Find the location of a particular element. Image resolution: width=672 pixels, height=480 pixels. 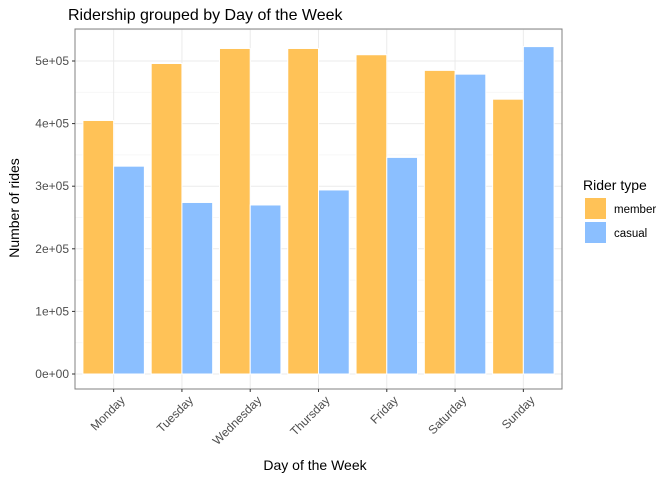

chart-title: Ridership grouped by Day of the Week is located at coordinates (206, 15).